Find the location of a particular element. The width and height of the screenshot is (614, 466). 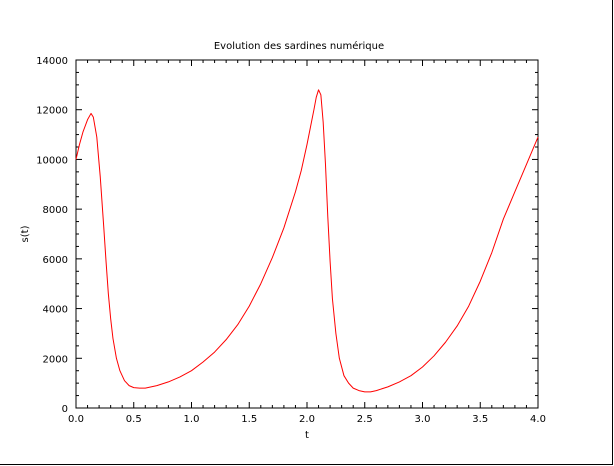

x-tick-label: 3.0 is located at coordinates (423, 419).